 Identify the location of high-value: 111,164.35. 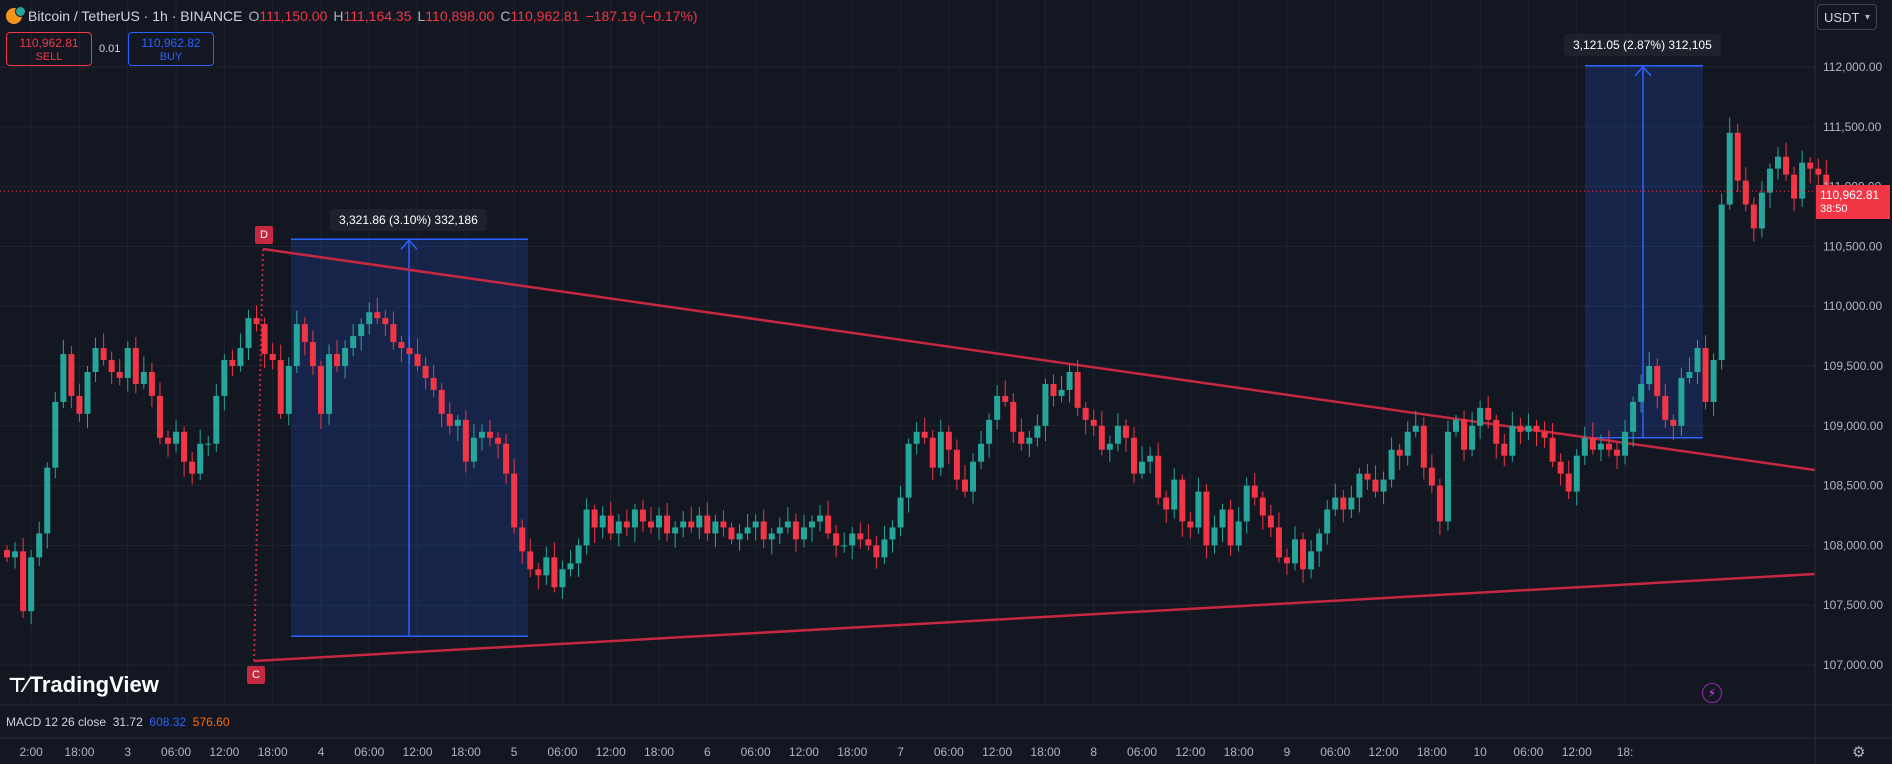
(377, 16).